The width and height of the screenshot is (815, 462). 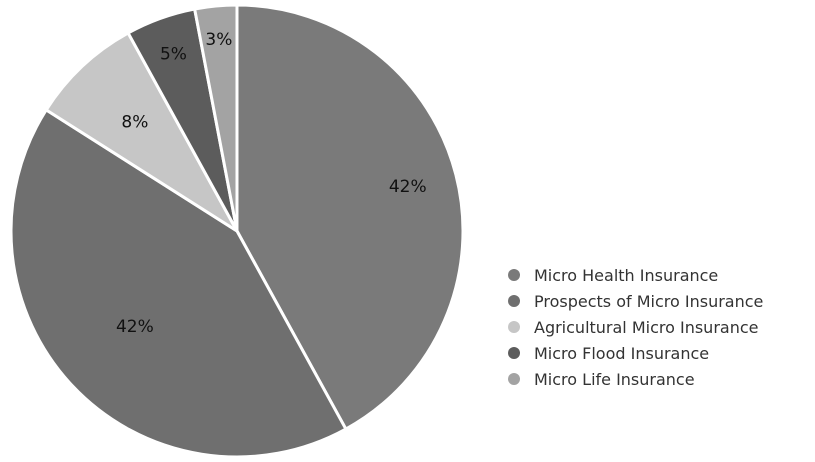 What do you see at coordinates (614, 379) in the screenshot?
I see `legend-label: Micro Life Insurance` at bounding box center [614, 379].